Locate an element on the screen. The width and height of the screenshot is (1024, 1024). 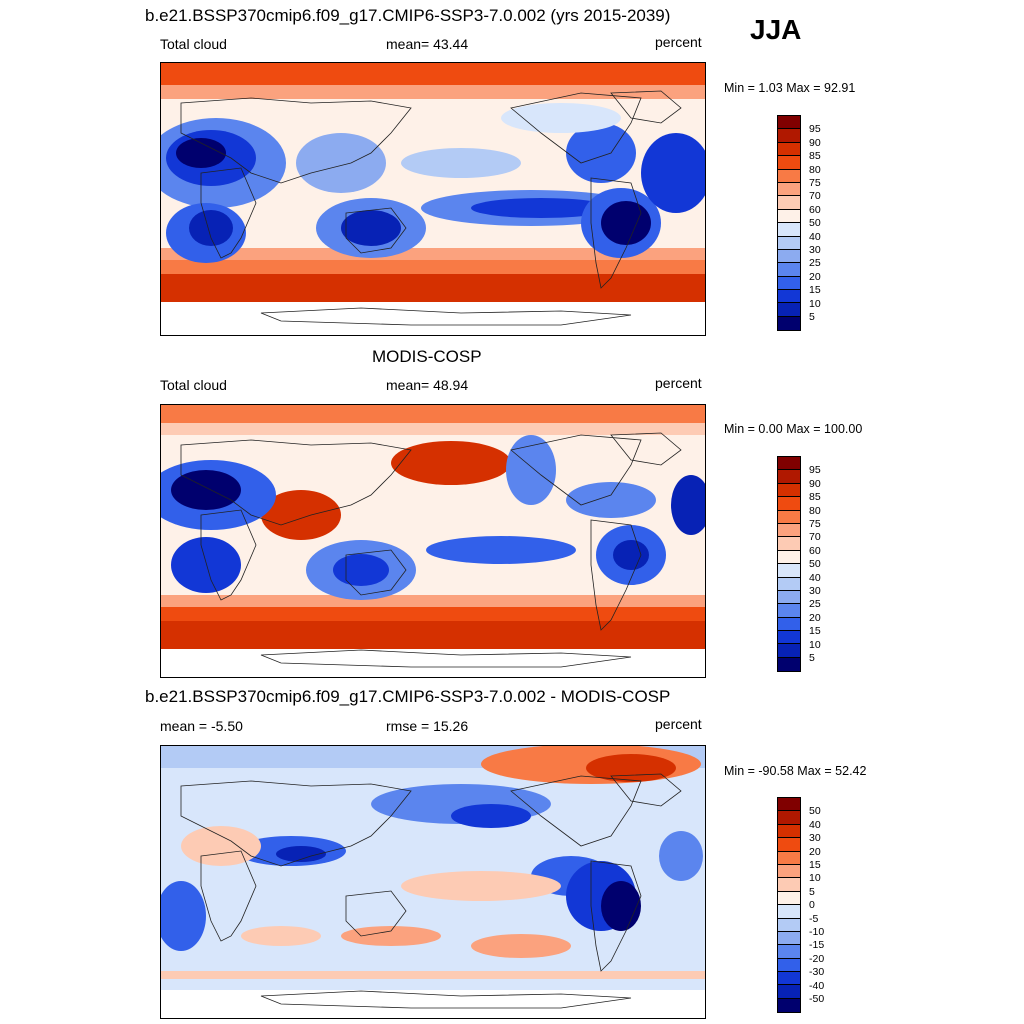
panel-3-rmse-label: rmse = 15.26 is located at coordinates (427, 726).